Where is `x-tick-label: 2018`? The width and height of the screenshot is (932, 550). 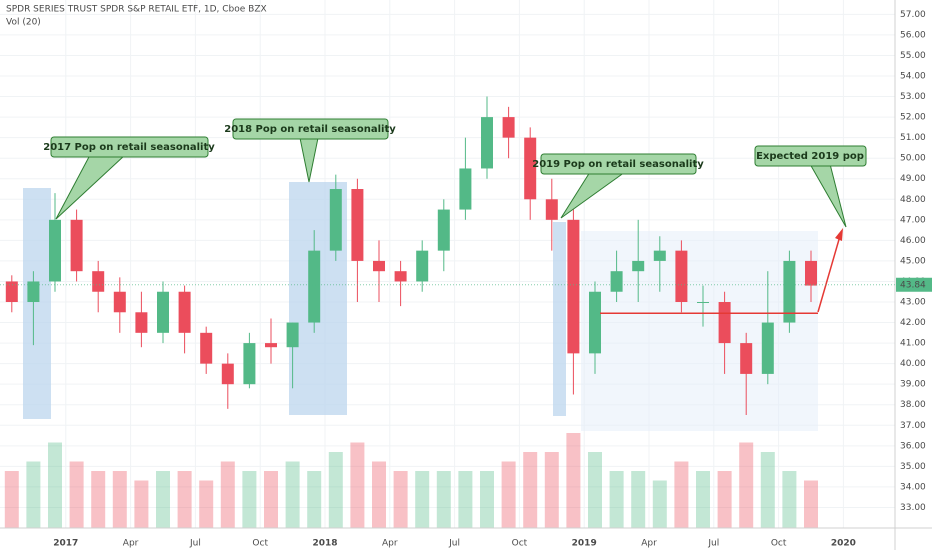 x-tick-label: 2018 is located at coordinates (324, 544).